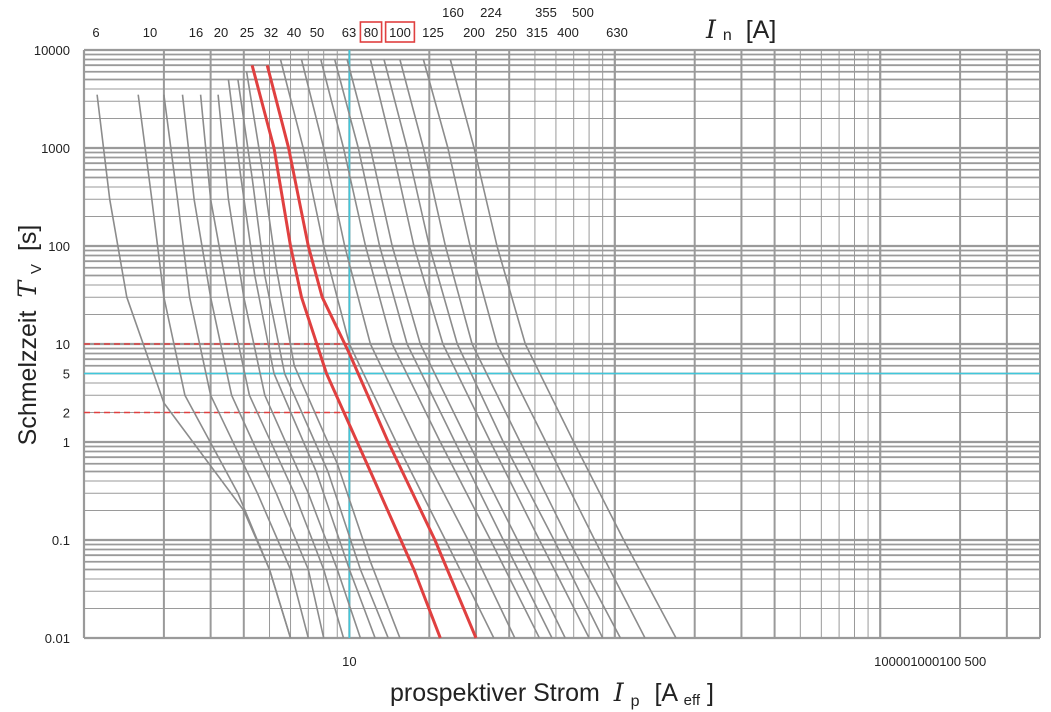  What do you see at coordinates (55, 148) in the screenshot?
I see `y-tick-label: 1000` at bounding box center [55, 148].